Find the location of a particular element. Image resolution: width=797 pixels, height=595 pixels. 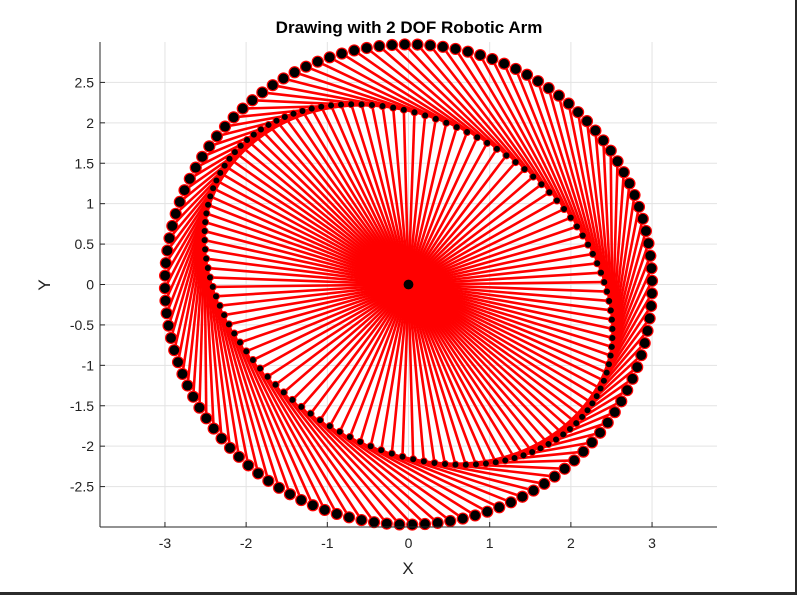

y-tick-label: -2 is located at coordinates (88, 446).